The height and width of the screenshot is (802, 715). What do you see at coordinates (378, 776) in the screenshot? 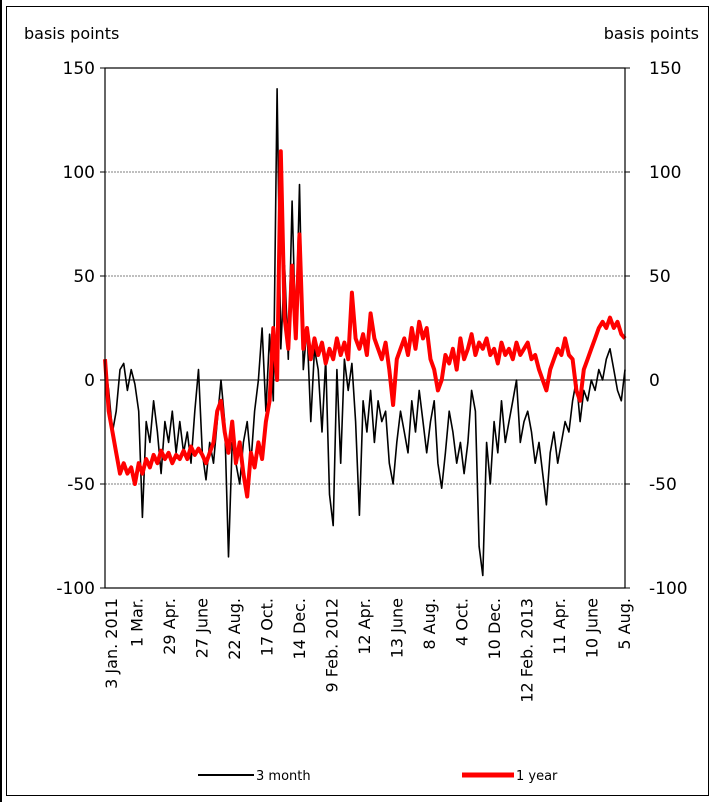
I see `legend: 3 month 1 year` at bounding box center [378, 776].